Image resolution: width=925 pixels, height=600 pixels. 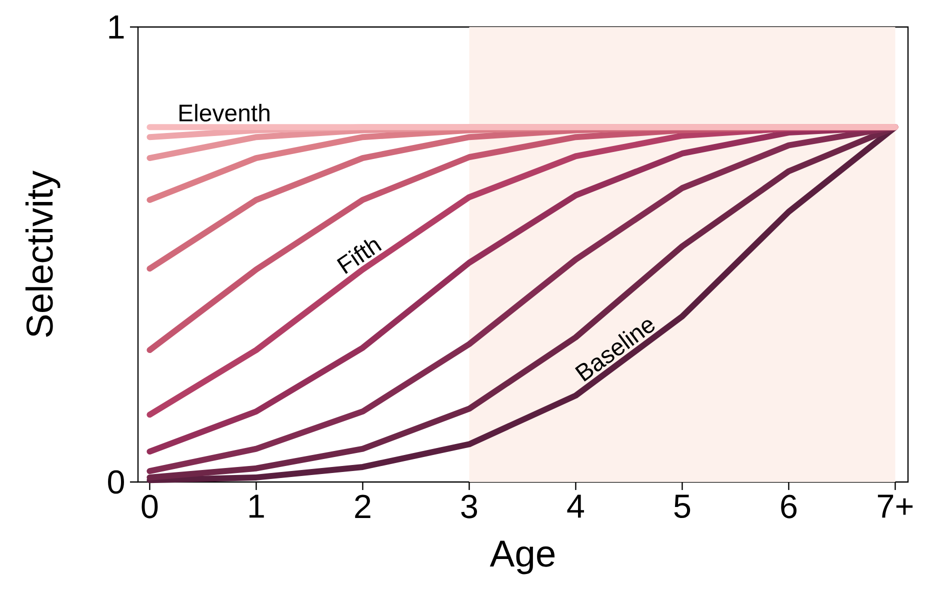 What do you see at coordinates (682, 506) in the screenshot?
I see `x-tick-label: 5` at bounding box center [682, 506].